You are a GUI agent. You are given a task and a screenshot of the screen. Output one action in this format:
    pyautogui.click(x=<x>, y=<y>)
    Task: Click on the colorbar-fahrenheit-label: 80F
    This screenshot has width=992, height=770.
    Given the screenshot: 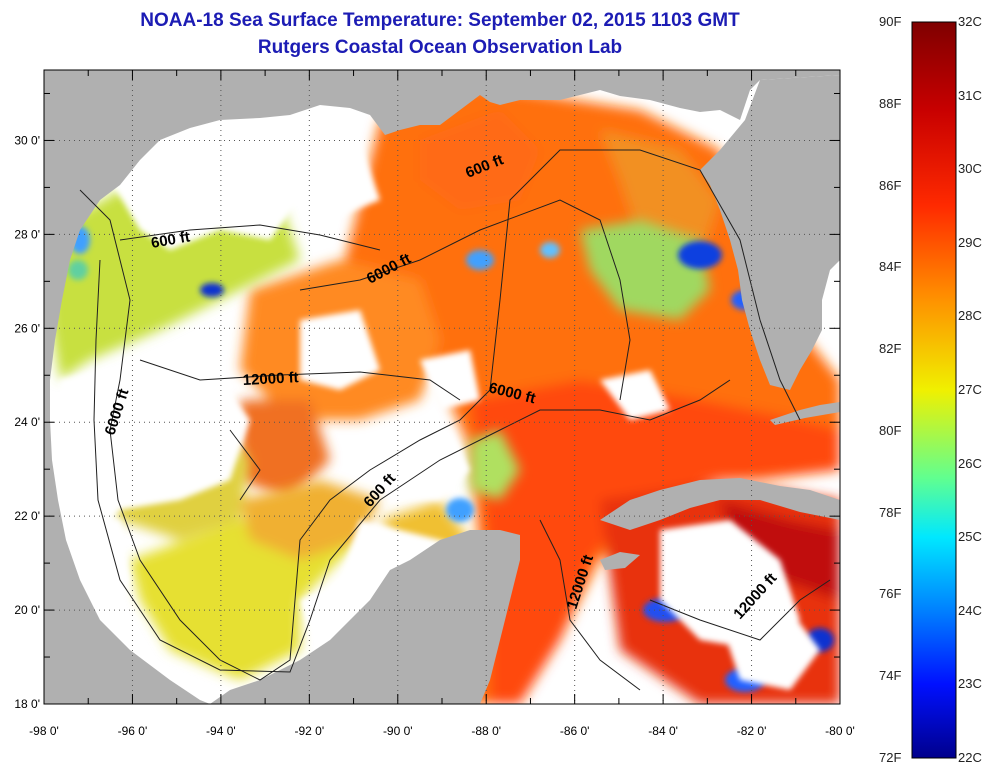 What is the action you would take?
    pyautogui.click(x=890, y=430)
    